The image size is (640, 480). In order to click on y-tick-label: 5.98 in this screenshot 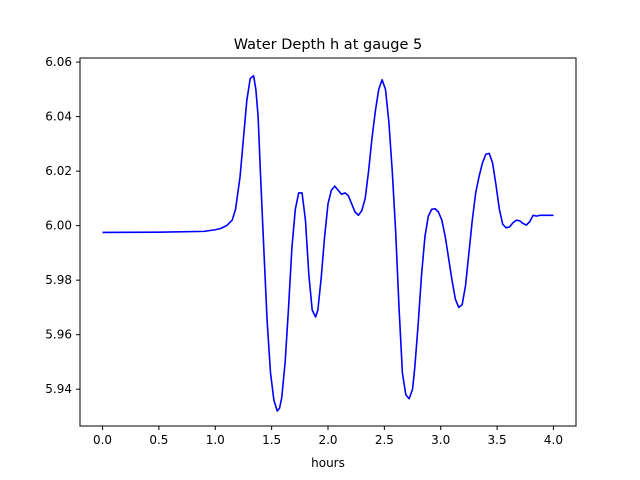, I will do `click(58, 280)`.